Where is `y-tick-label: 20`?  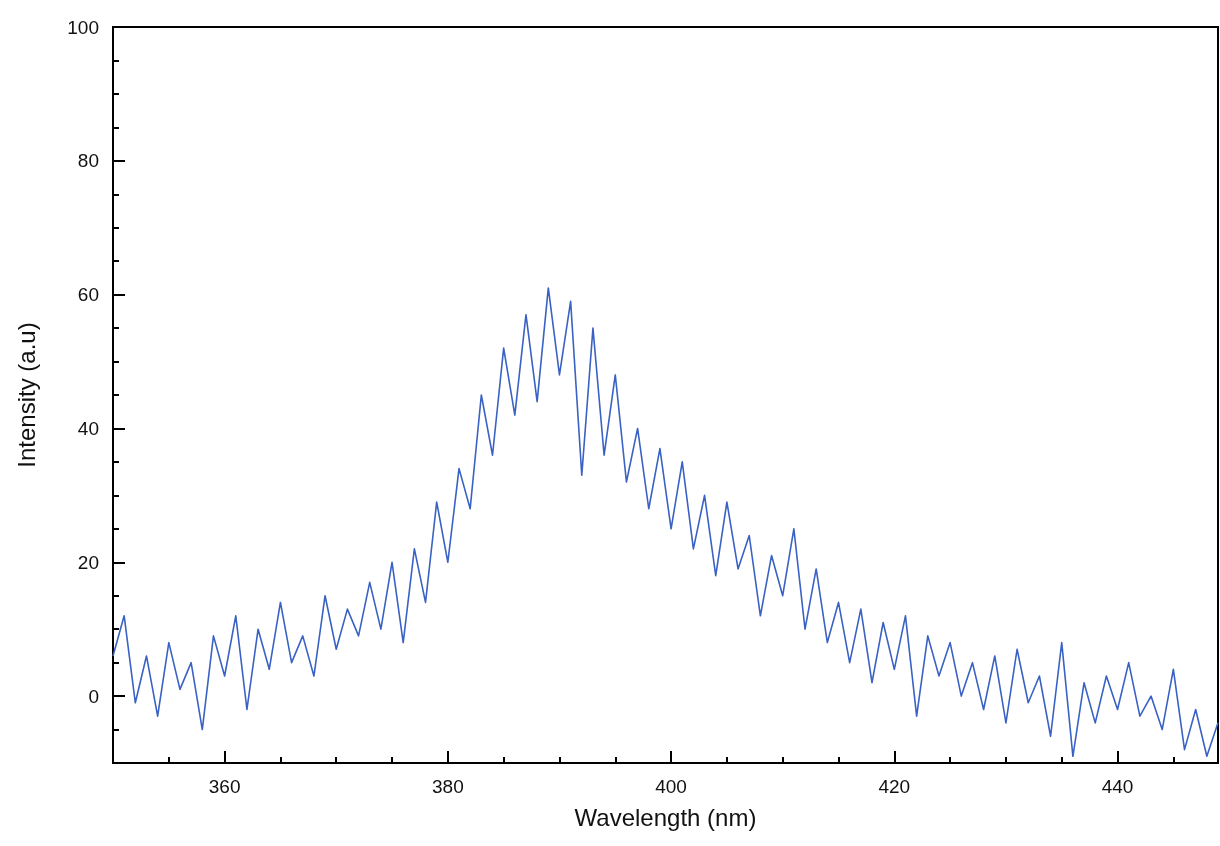
y-tick-label: 20 is located at coordinates (88, 562).